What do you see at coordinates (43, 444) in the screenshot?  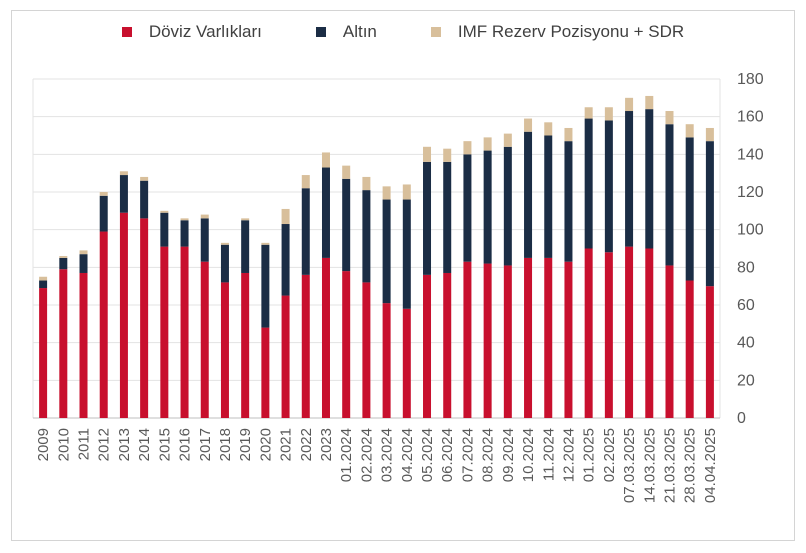 I see `x-tick-label: 2009` at bounding box center [43, 444].